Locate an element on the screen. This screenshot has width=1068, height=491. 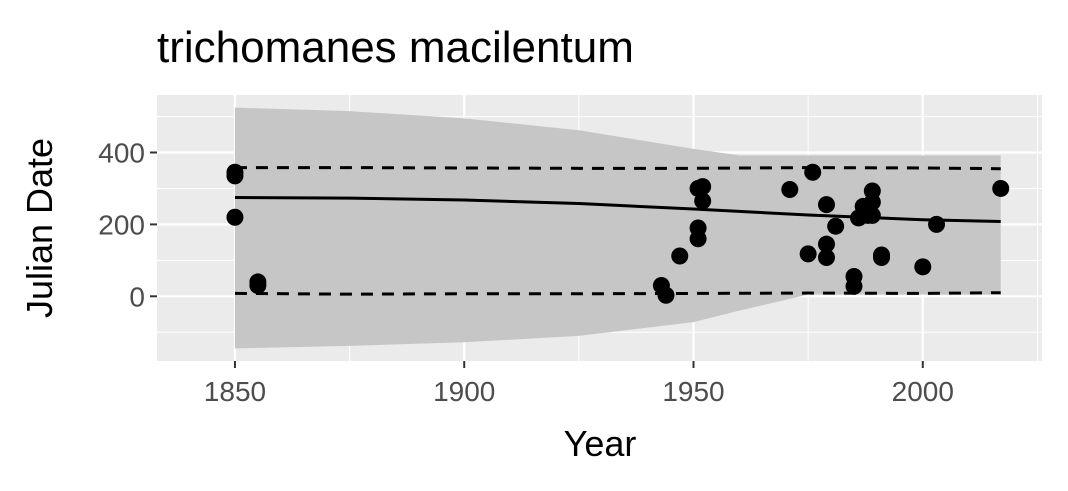
y-tick-label: 400 is located at coordinates (121, 153).